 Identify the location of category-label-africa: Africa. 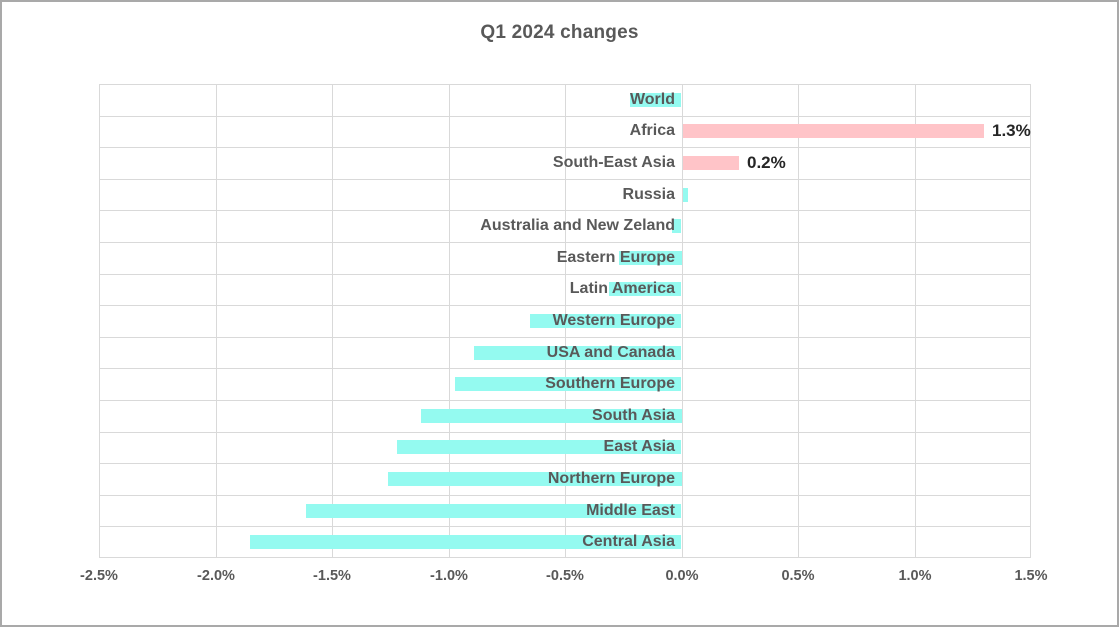
(652, 130).